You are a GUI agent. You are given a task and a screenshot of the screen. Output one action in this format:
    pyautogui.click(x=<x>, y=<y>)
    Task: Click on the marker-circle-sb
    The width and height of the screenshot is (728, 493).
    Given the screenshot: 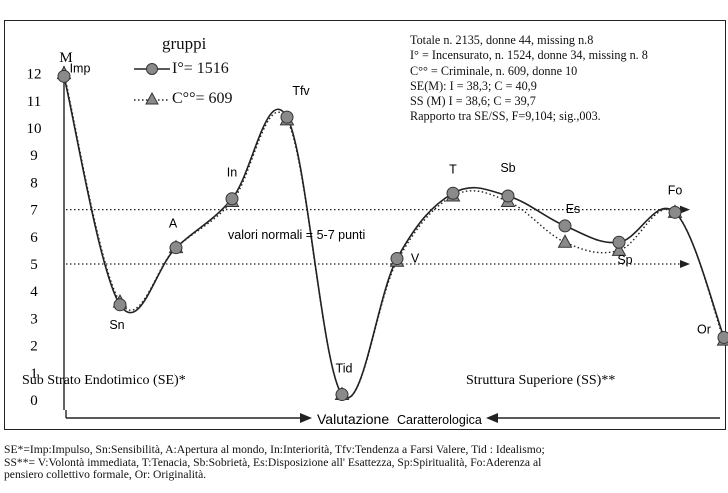 What is the action you would take?
    pyautogui.click(x=508, y=196)
    